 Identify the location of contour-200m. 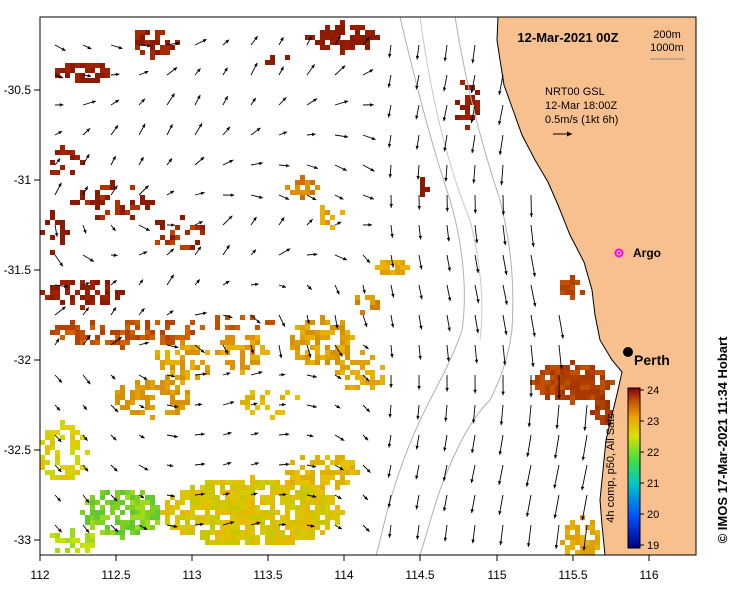
(466, 286).